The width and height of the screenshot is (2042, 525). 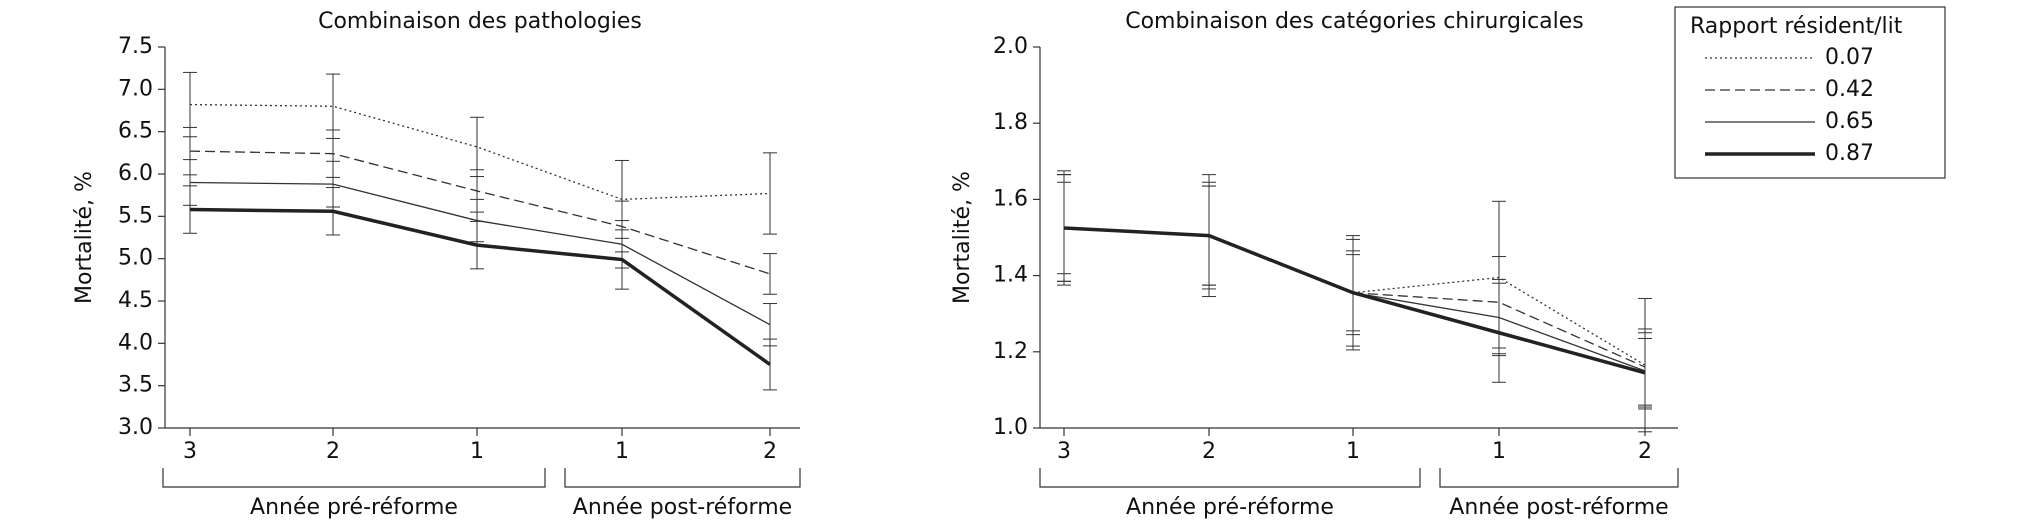 I want to click on legend-label: 0.65, so click(x=1849, y=121).